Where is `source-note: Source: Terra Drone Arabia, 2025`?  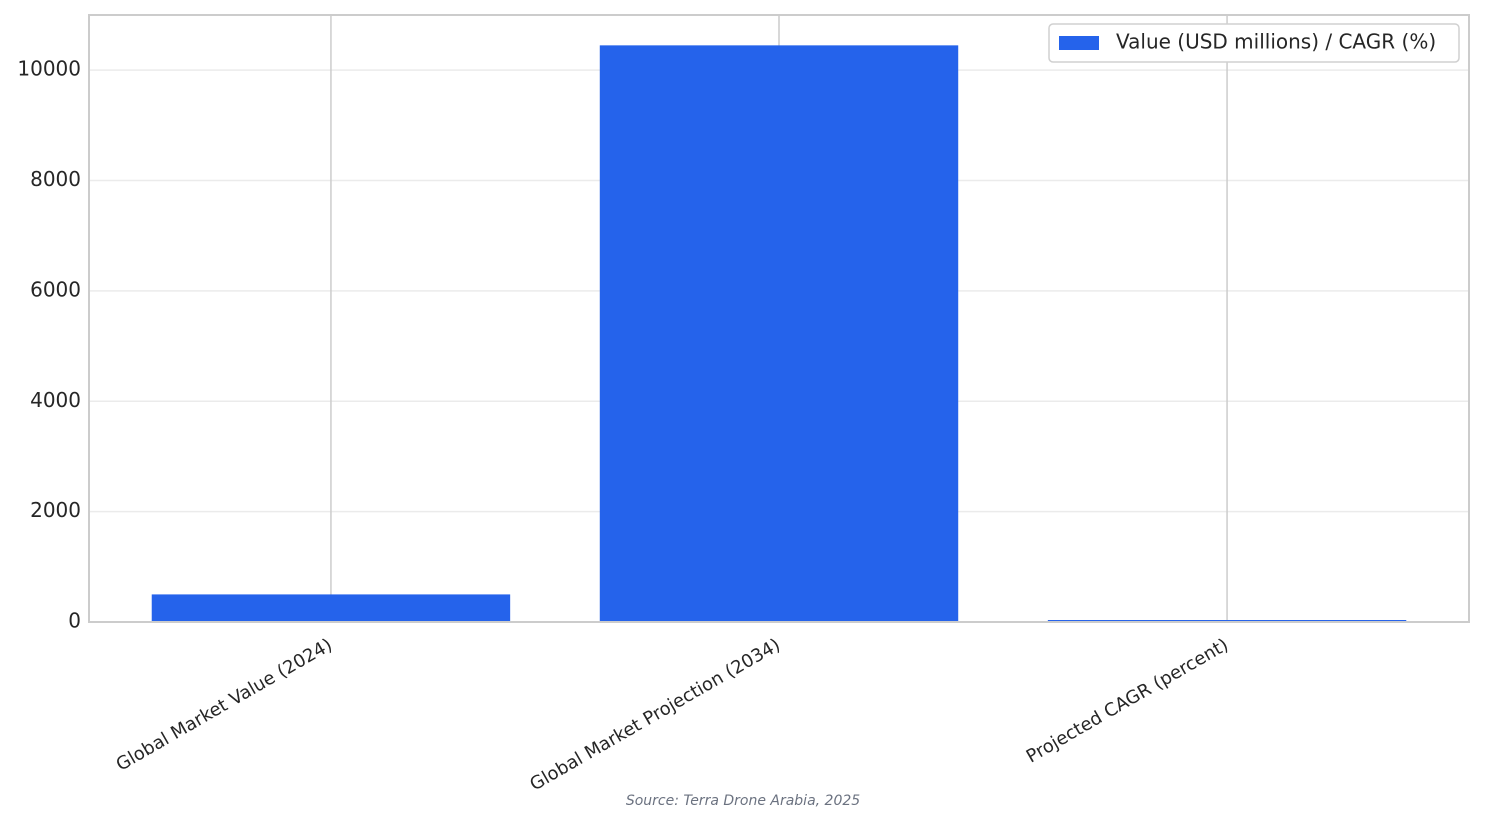
source-note: Source: Terra Drone Arabia, 2025 is located at coordinates (743, 801).